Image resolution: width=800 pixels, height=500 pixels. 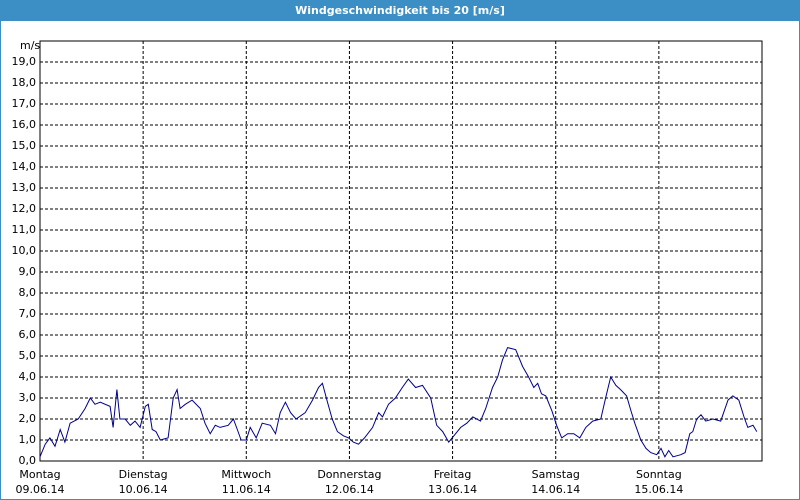 I want to click on x-tick-date: 12.06.14, so click(x=349, y=489).